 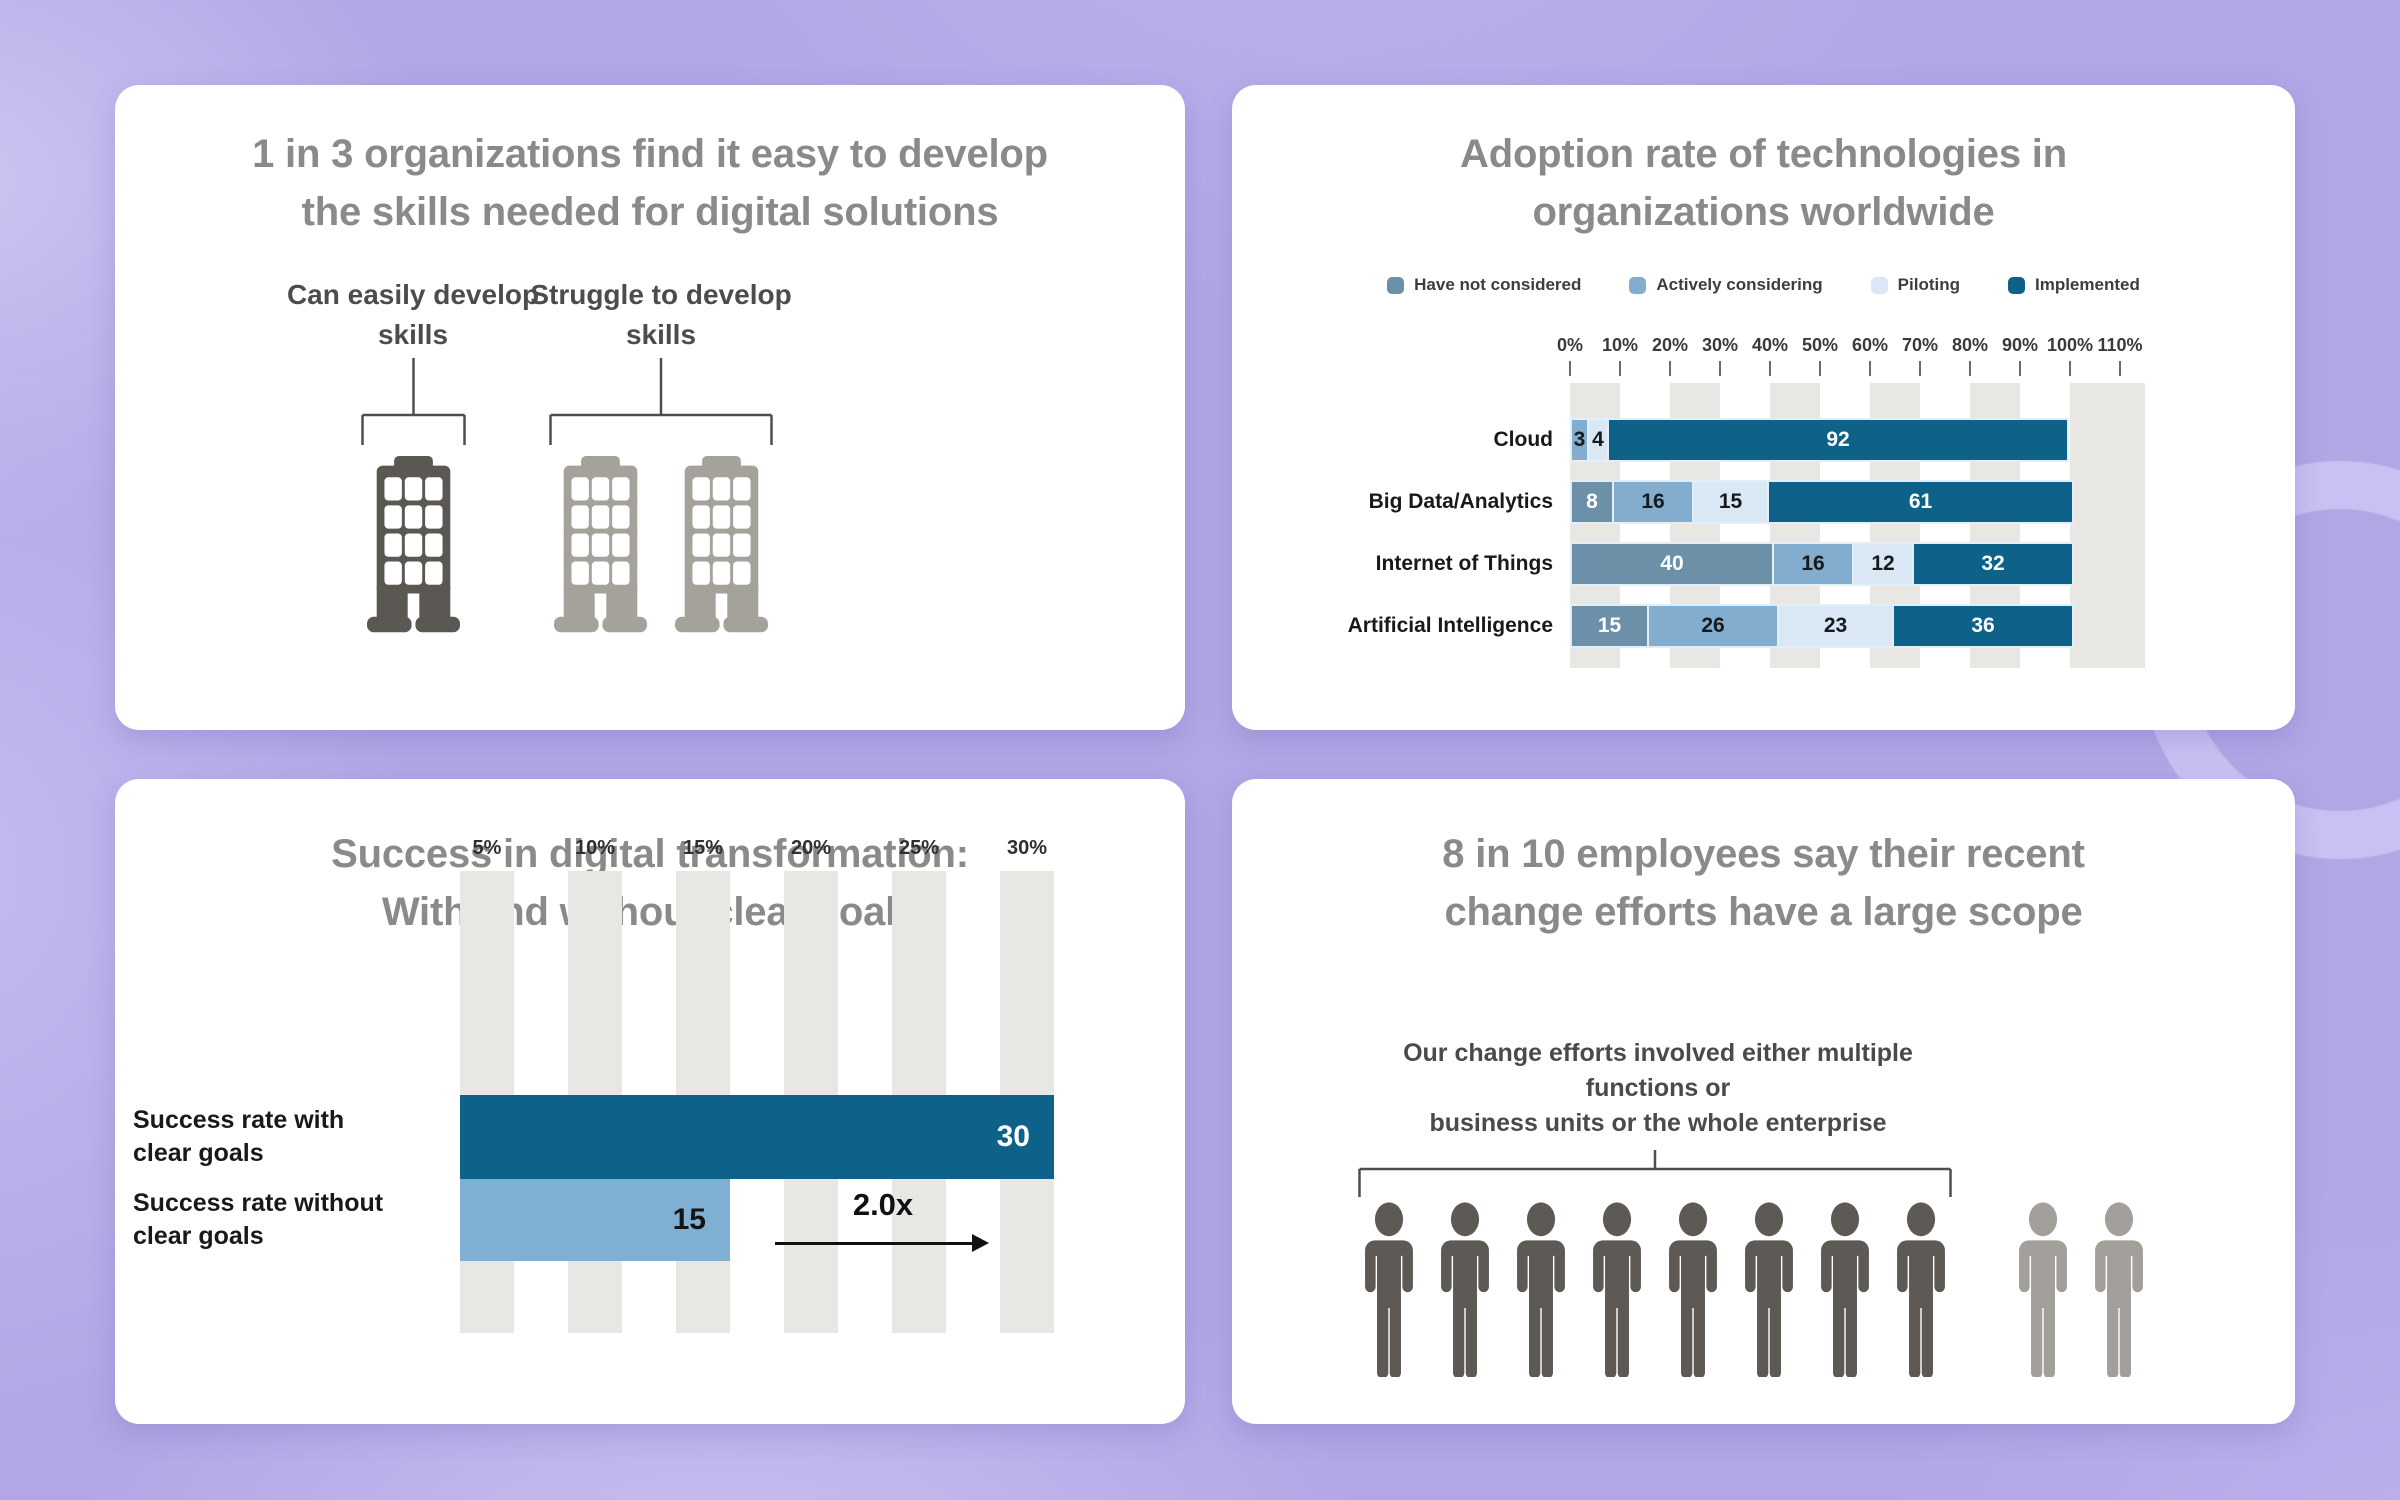 I want to click on legend-label-not_considered: Have not considered, so click(x=1498, y=284).